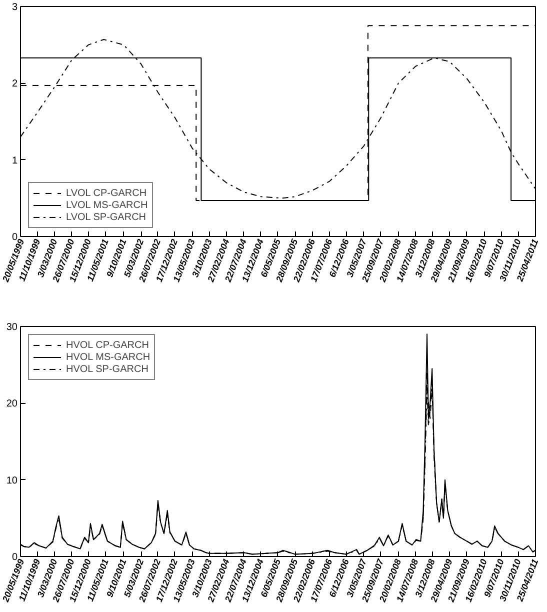 This screenshot has width=547, height=612. I want to click on legend-label: HVOL MS-GARCH, so click(108, 357).